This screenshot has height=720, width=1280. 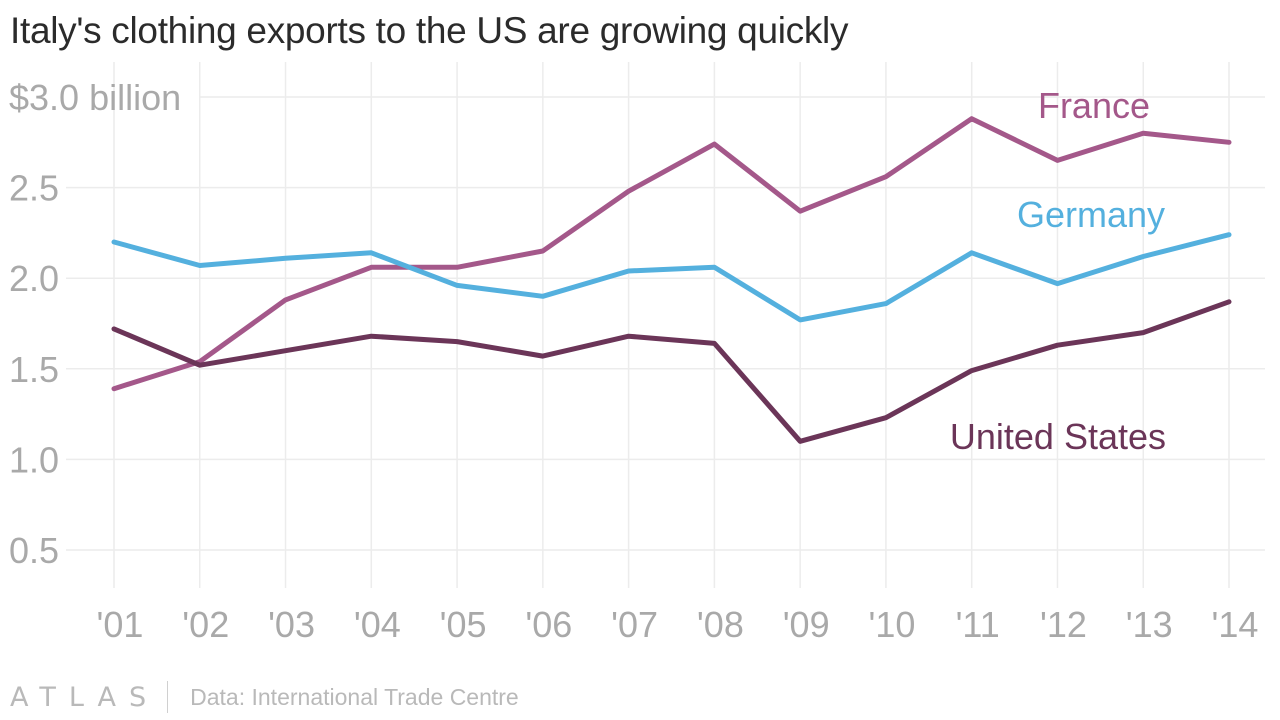 I want to click on x-tick-label: '07, so click(x=634, y=624).